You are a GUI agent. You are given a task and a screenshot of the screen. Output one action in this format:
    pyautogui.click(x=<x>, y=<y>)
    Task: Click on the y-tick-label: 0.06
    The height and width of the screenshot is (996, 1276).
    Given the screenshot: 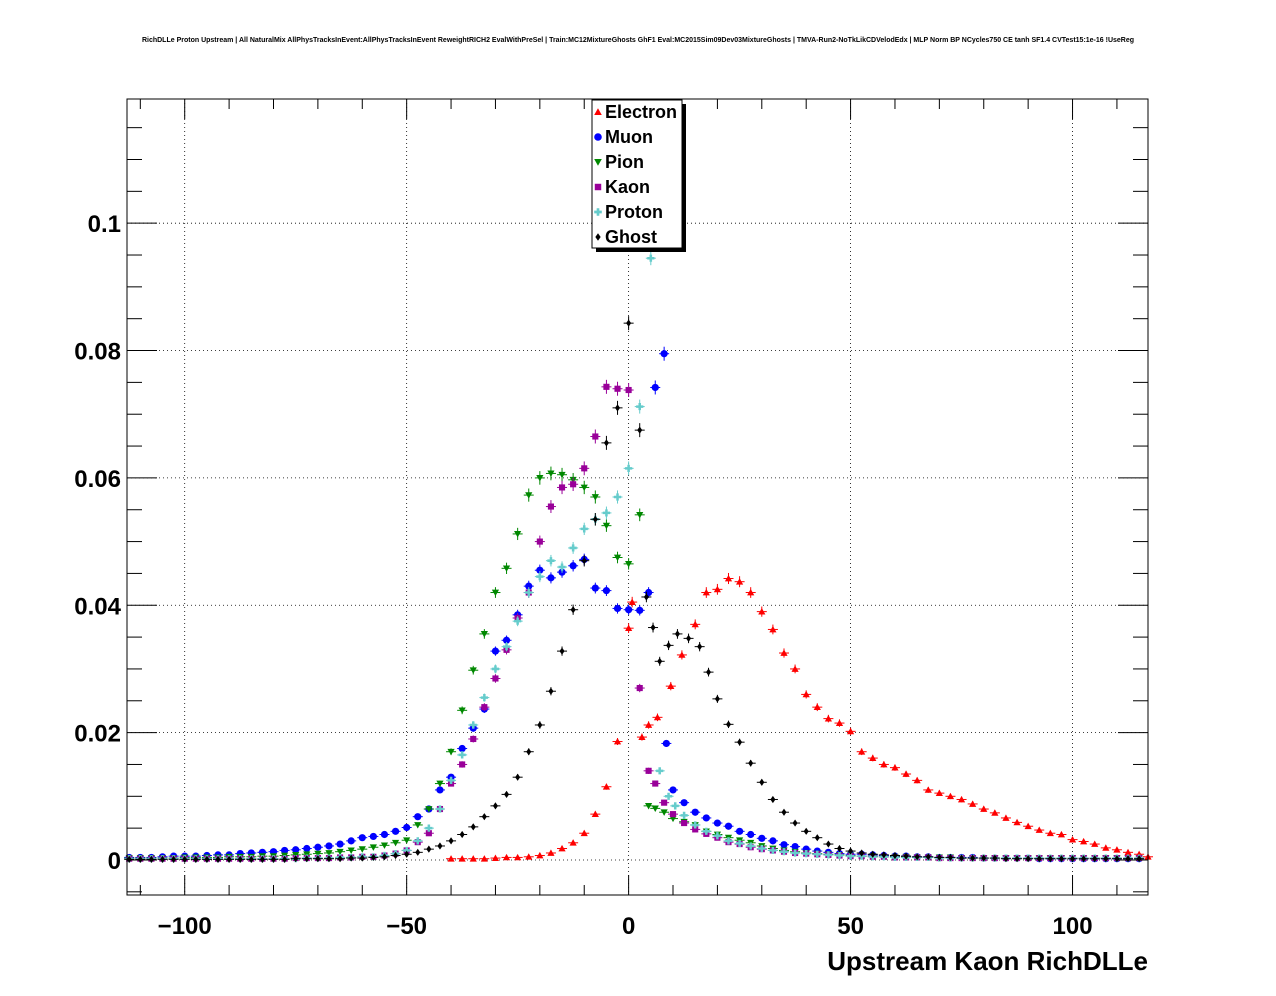 What is the action you would take?
    pyautogui.click(x=97, y=479)
    